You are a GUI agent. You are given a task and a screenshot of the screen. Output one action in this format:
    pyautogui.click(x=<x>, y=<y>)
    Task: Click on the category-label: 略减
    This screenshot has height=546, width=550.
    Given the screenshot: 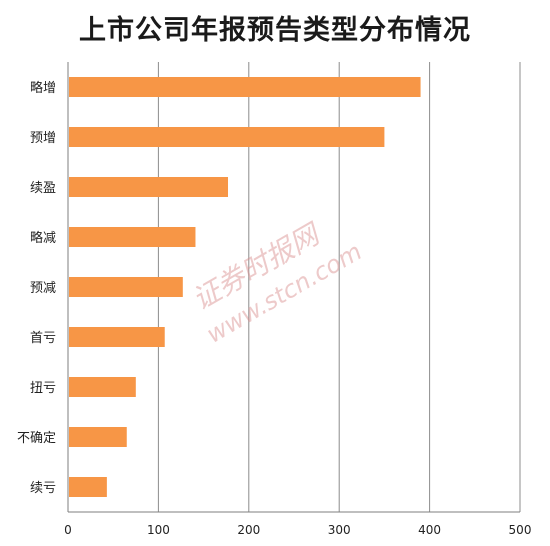 What is the action you would take?
    pyautogui.click(x=43, y=238)
    